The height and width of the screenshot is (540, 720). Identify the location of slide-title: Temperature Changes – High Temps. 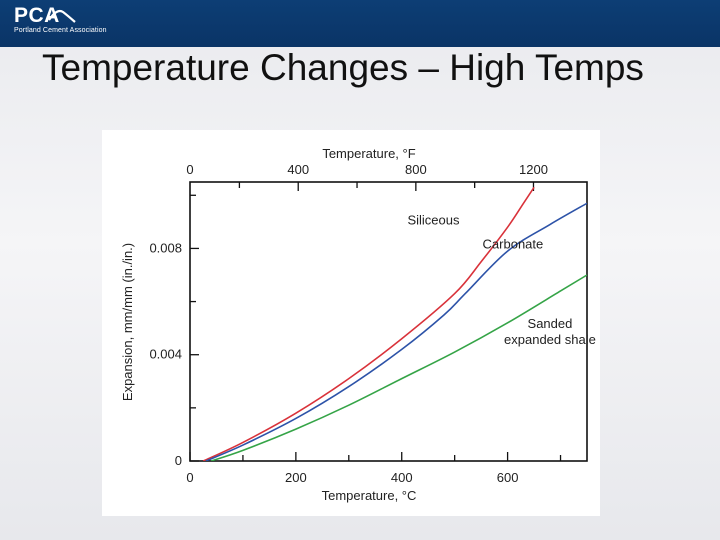
(343, 67).